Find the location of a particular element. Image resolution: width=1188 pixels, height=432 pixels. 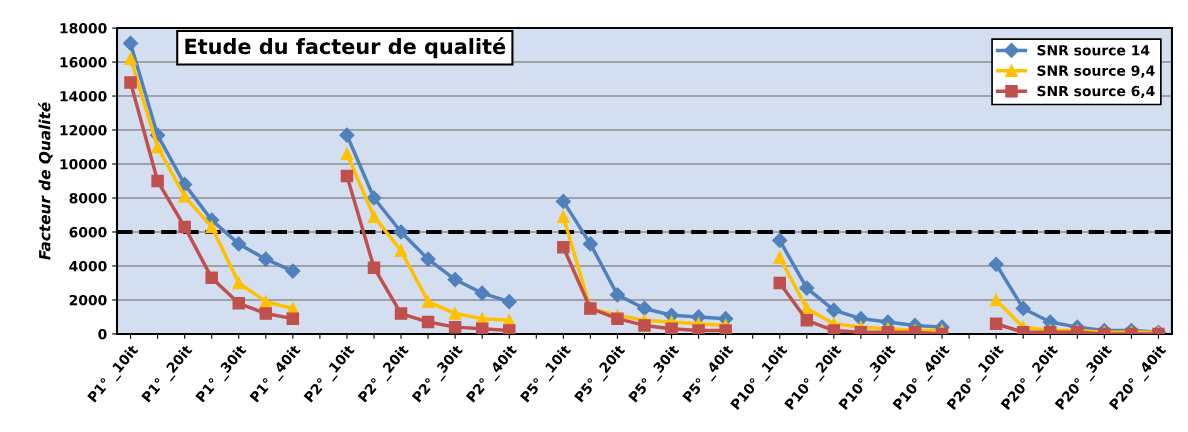

y-axis-title: Facteur de Qualité is located at coordinates (45, 181).